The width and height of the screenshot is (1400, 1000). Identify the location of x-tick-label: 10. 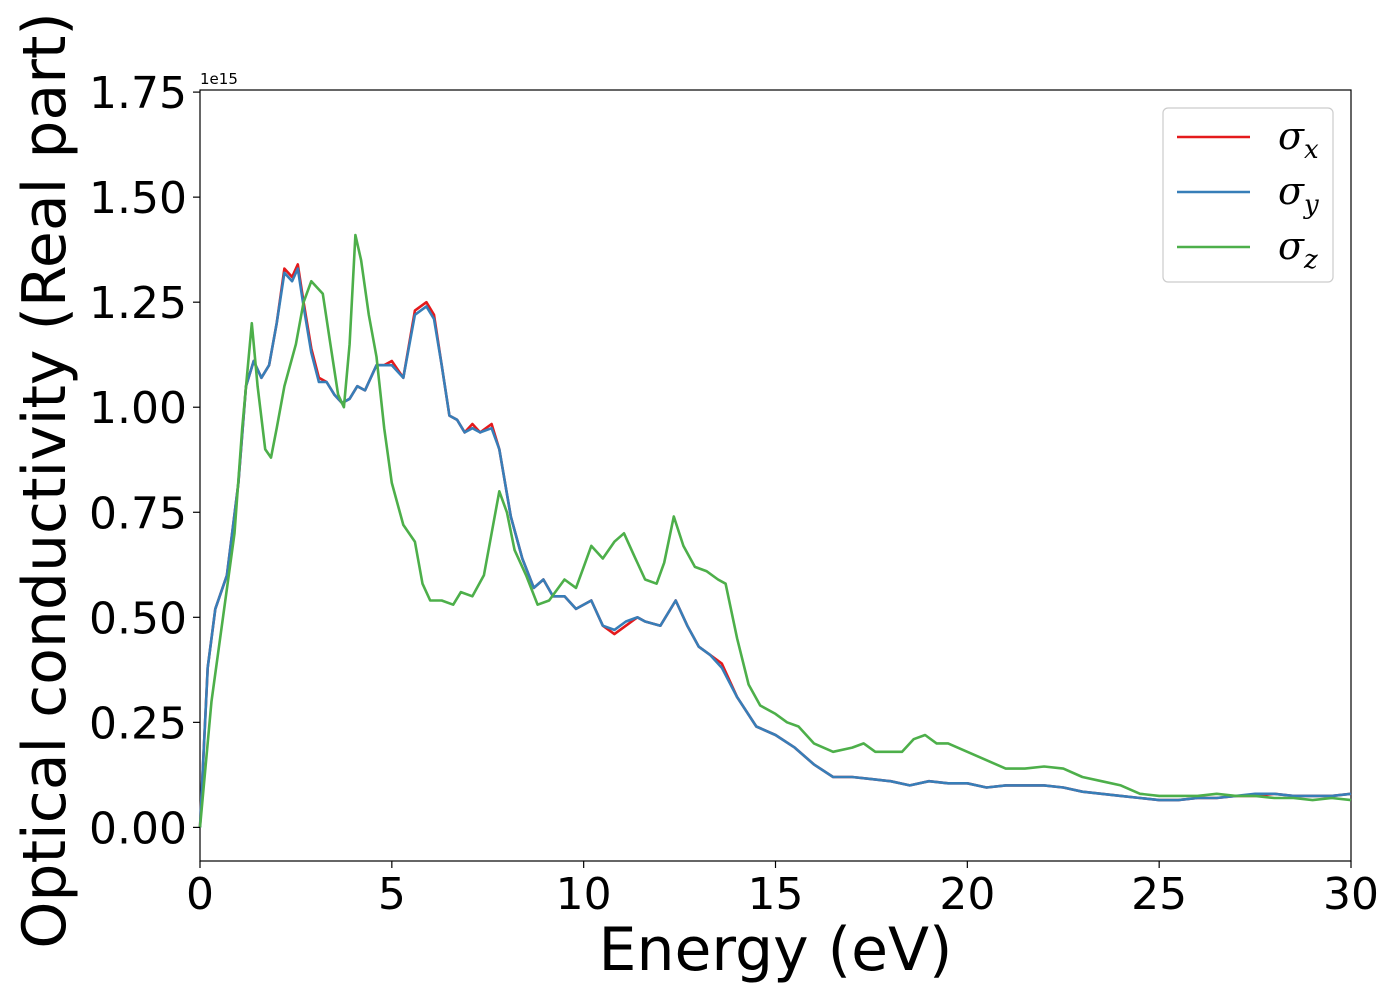
(584, 894).